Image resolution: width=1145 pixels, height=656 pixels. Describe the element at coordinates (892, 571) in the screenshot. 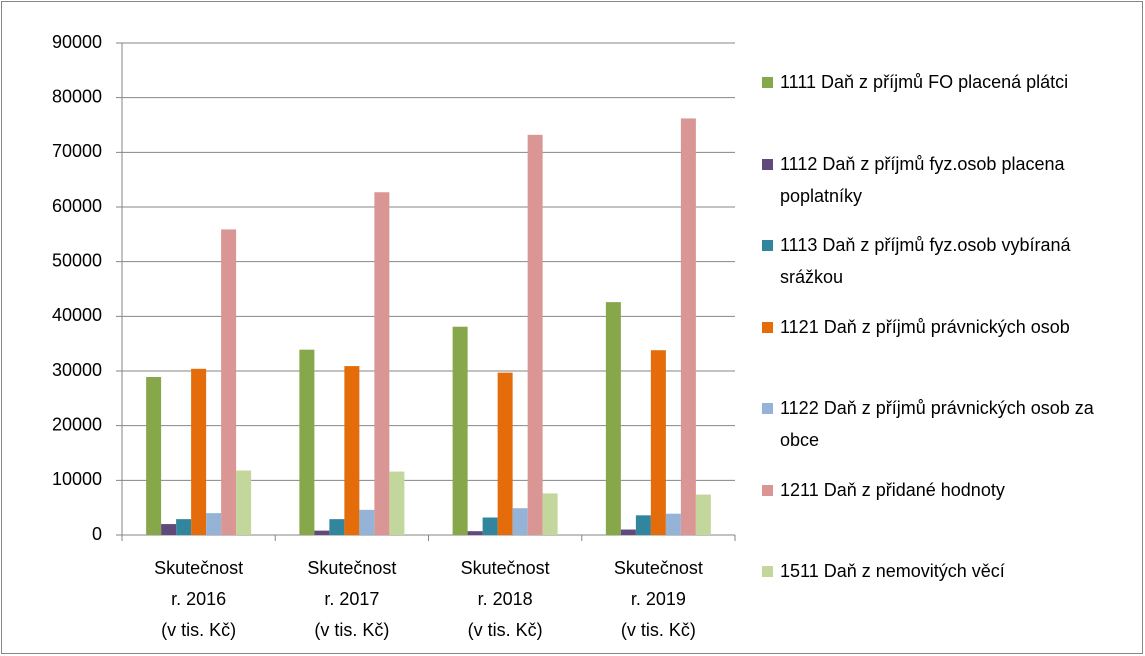

I see `legend-label: 1511 Daň z nemovitých věcí` at that location.